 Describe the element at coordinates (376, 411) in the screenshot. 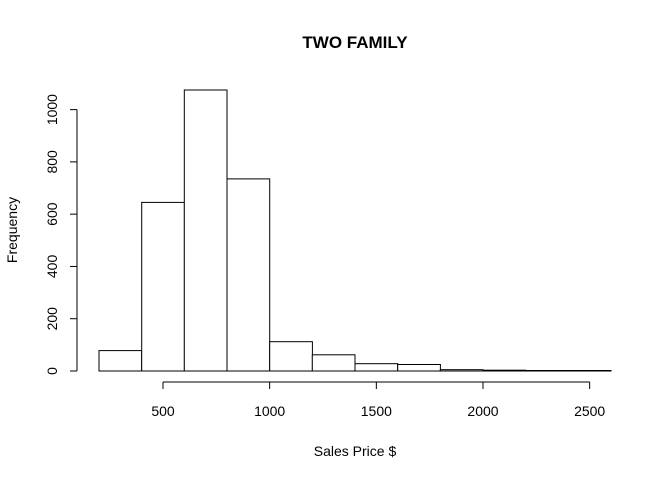

I see `x-tick-label: 1500` at that location.